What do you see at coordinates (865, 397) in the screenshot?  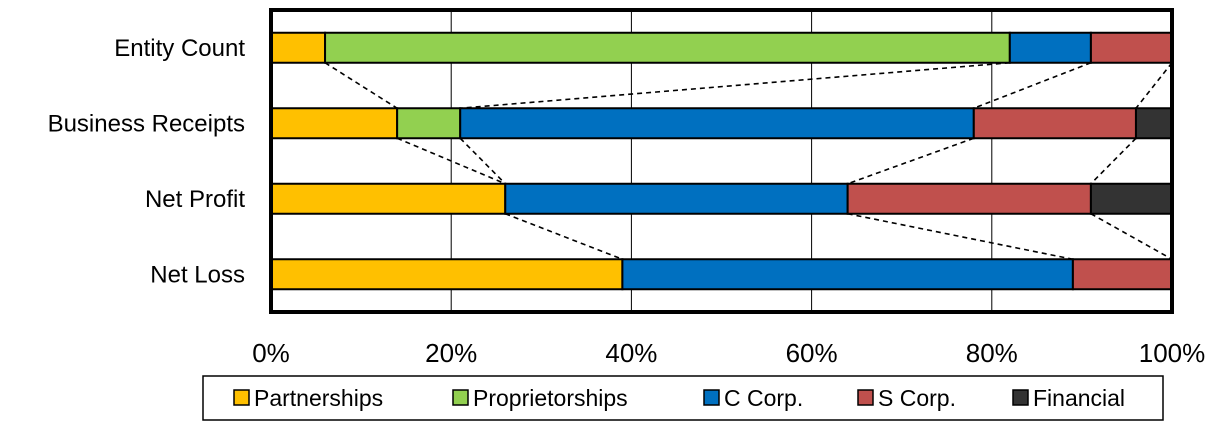 I see `legend-swatch-s-corp` at bounding box center [865, 397].